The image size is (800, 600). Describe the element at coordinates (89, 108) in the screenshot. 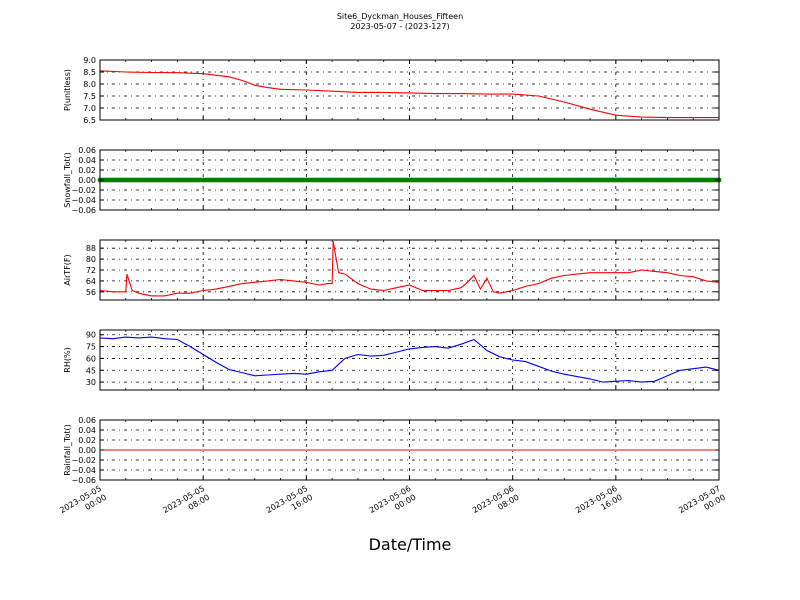

I see `y-tick-label: 7.0` at that location.